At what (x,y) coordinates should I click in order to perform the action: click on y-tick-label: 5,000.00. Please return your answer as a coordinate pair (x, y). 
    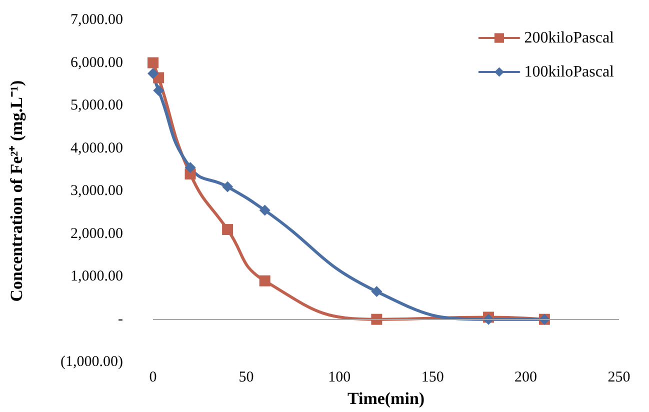
    Looking at the image, I should click on (96, 106).